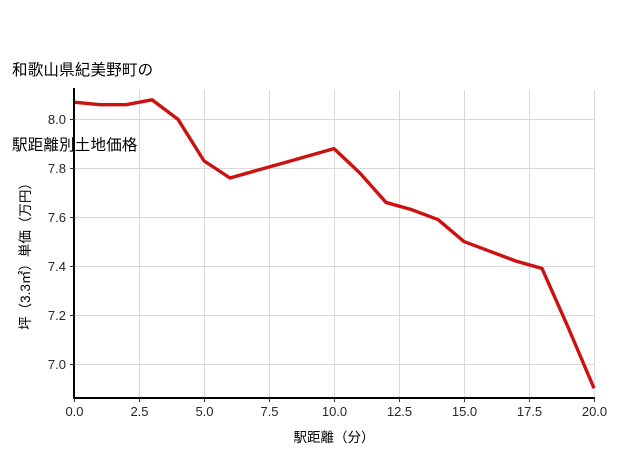 The height and width of the screenshot is (465, 621). I want to click on y-axis-title: 坪（3.3㎡）単価（万円）, so click(25, 253).